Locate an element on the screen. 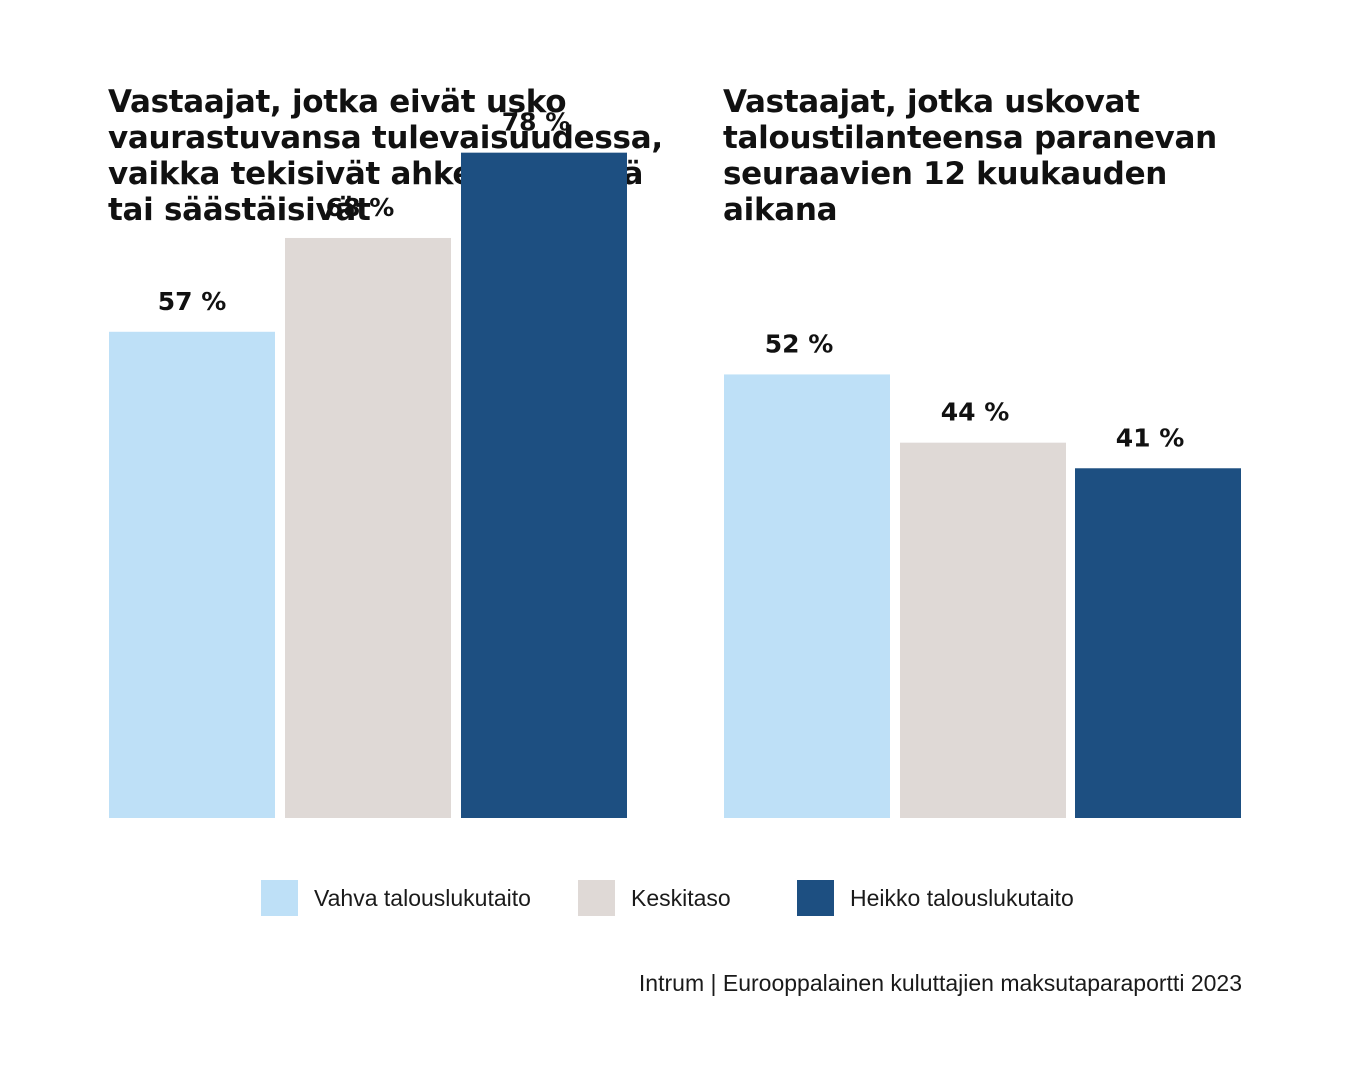 The image size is (1350, 1080). legend-swatch-average is located at coordinates (596, 898).